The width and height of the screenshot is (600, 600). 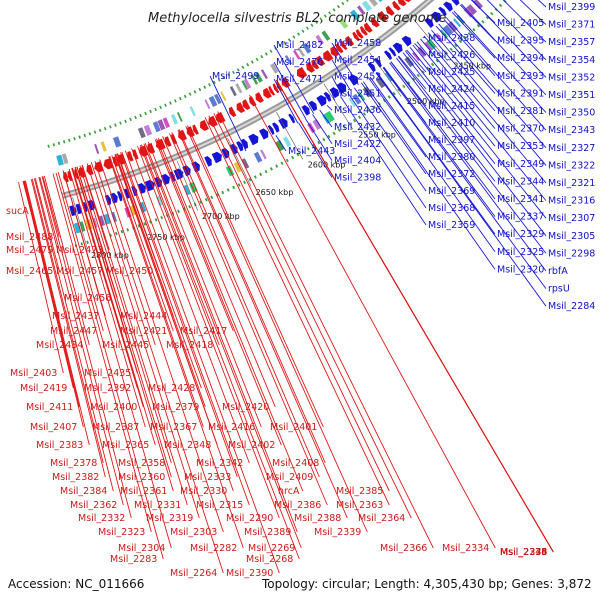 I want to click on gene-label: Msil_2352, so click(x=571, y=77).